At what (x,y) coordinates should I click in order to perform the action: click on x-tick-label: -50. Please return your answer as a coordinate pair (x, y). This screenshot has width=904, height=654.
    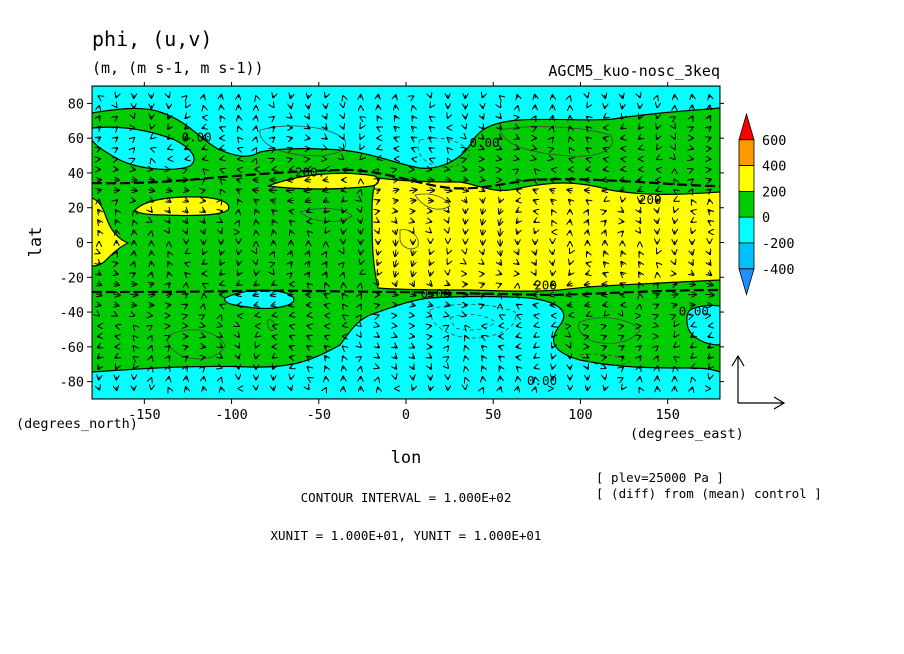
    Looking at the image, I should click on (319, 415).